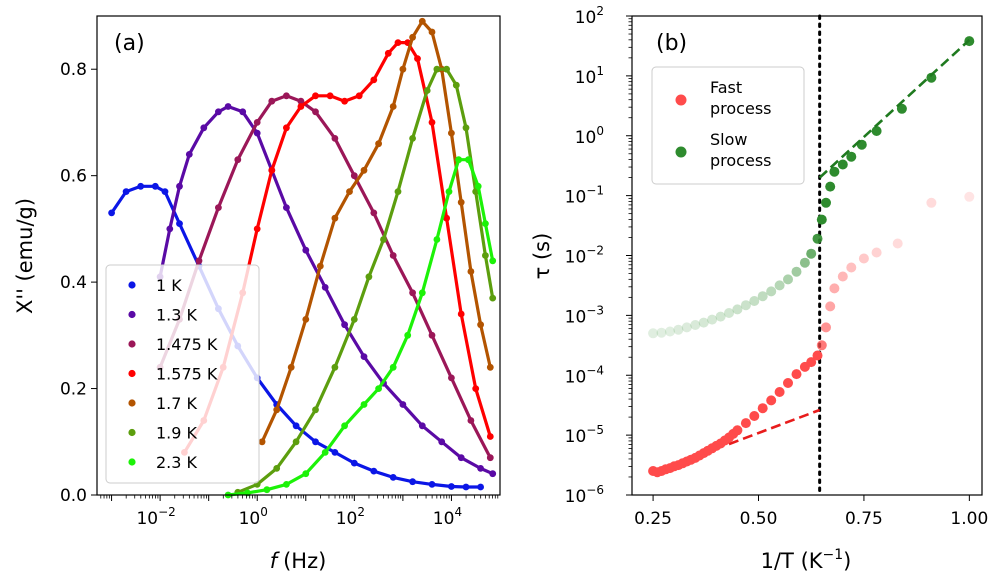 The image size is (997, 581). What do you see at coordinates (595, 310) in the screenshot?
I see `y-tick-label-sup: −3` at bounding box center [595, 310].